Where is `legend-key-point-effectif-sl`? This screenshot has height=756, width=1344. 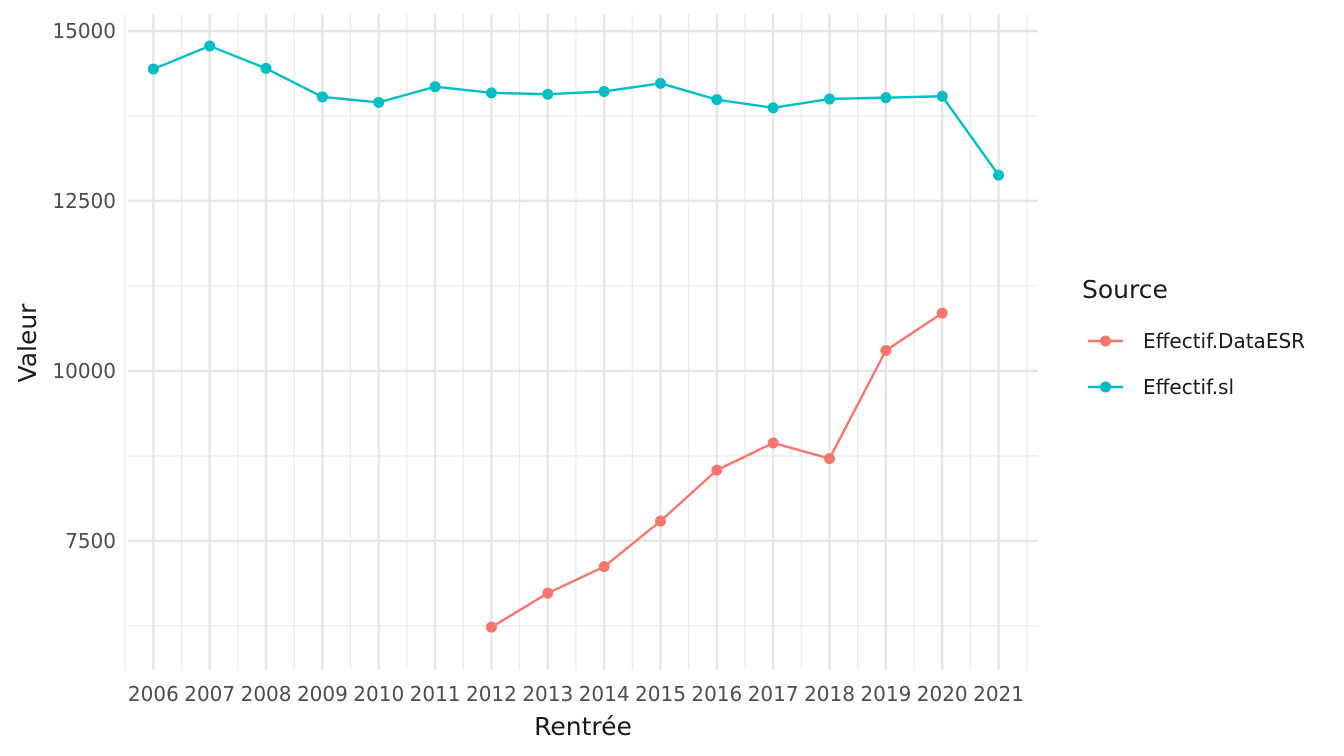
legend-key-point-effectif-sl is located at coordinates (1105, 387).